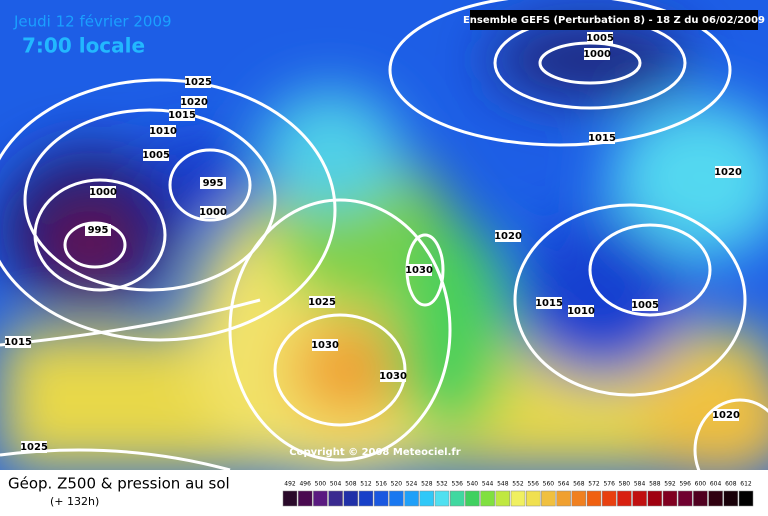  I want to click on scale-label: 496, so click(305, 484).